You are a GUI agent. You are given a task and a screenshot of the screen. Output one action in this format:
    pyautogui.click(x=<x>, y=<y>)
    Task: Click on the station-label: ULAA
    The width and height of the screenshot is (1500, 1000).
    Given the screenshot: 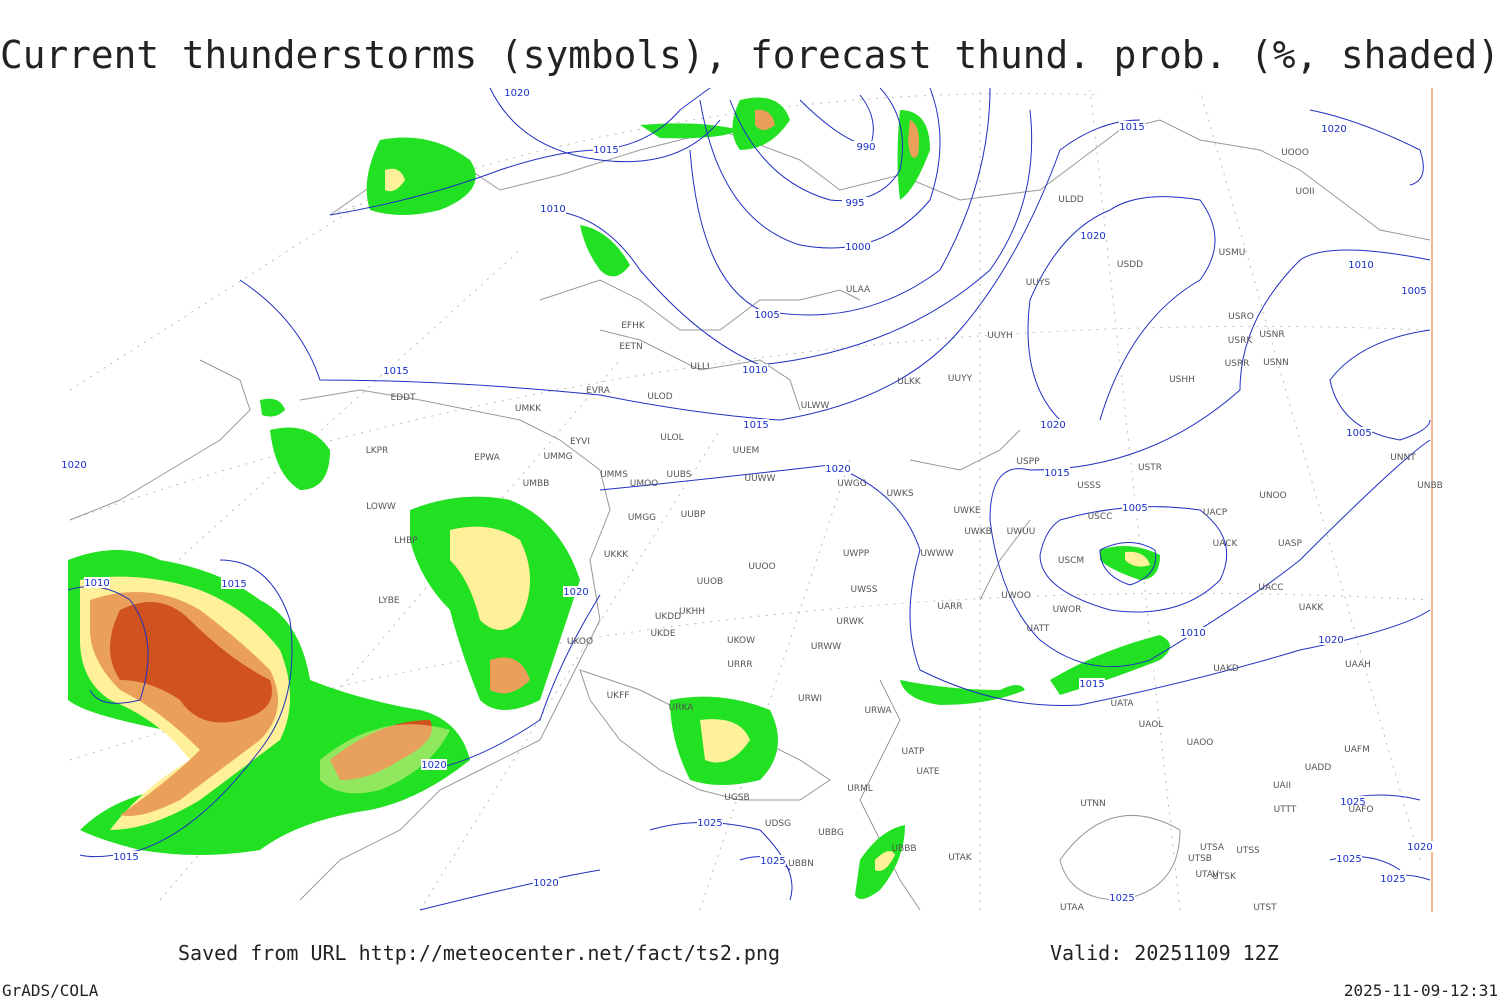 What is the action you would take?
    pyautogui.click(x=858, y=290)
    